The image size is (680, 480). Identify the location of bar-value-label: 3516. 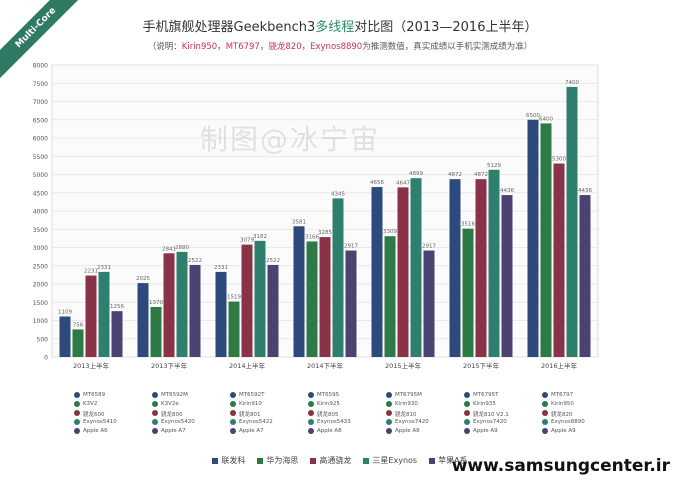
(468, 225).